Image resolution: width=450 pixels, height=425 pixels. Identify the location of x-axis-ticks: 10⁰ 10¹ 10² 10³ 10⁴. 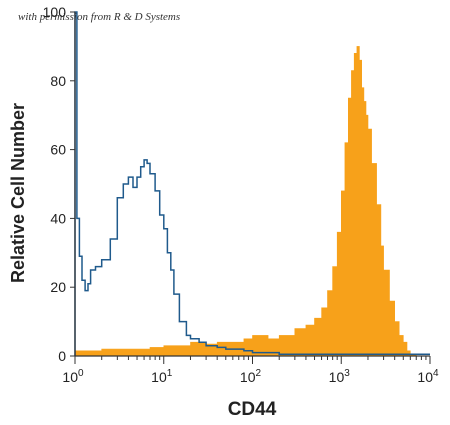
(250, 370).